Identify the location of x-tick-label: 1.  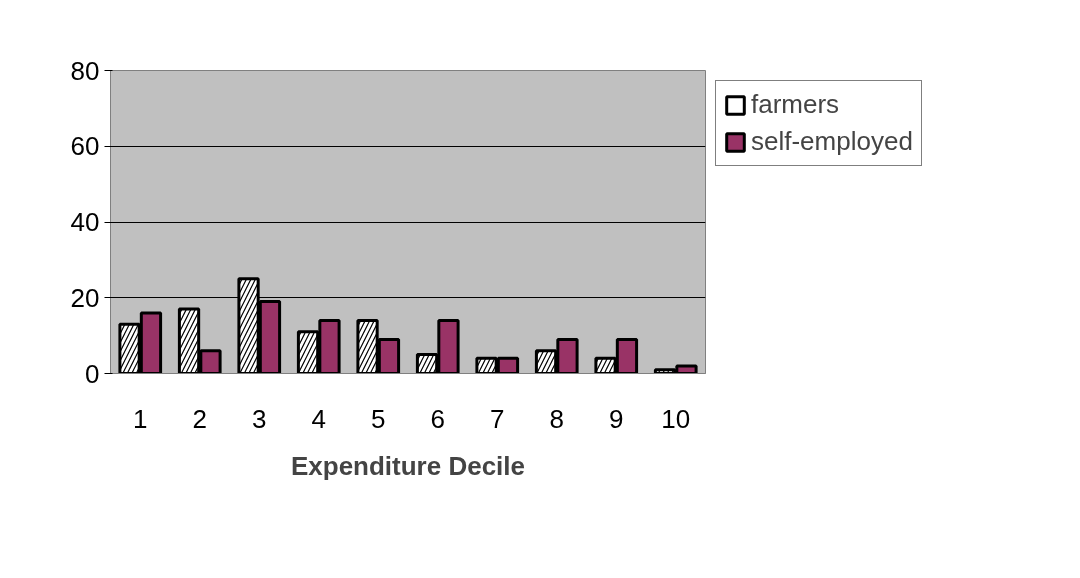
(140, 418).